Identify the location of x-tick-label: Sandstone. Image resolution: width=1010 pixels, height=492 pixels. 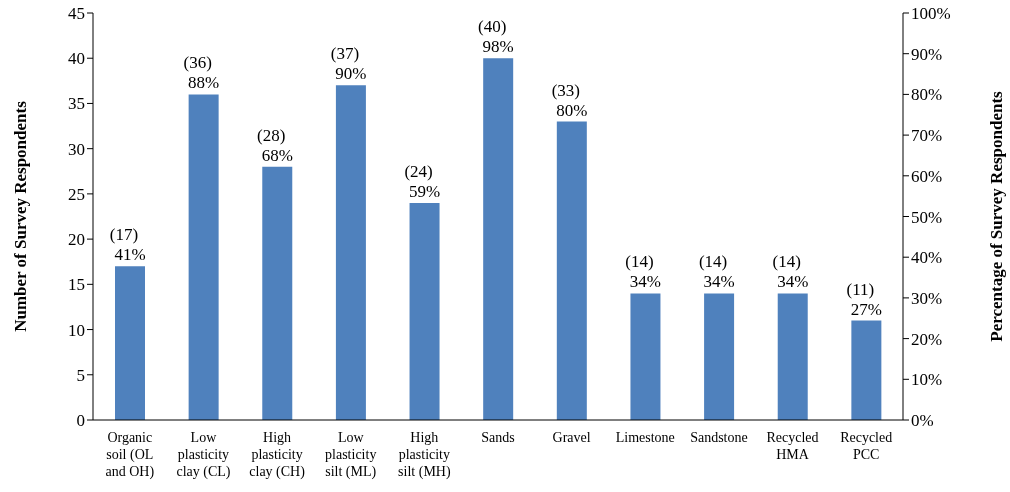
(719, 437).